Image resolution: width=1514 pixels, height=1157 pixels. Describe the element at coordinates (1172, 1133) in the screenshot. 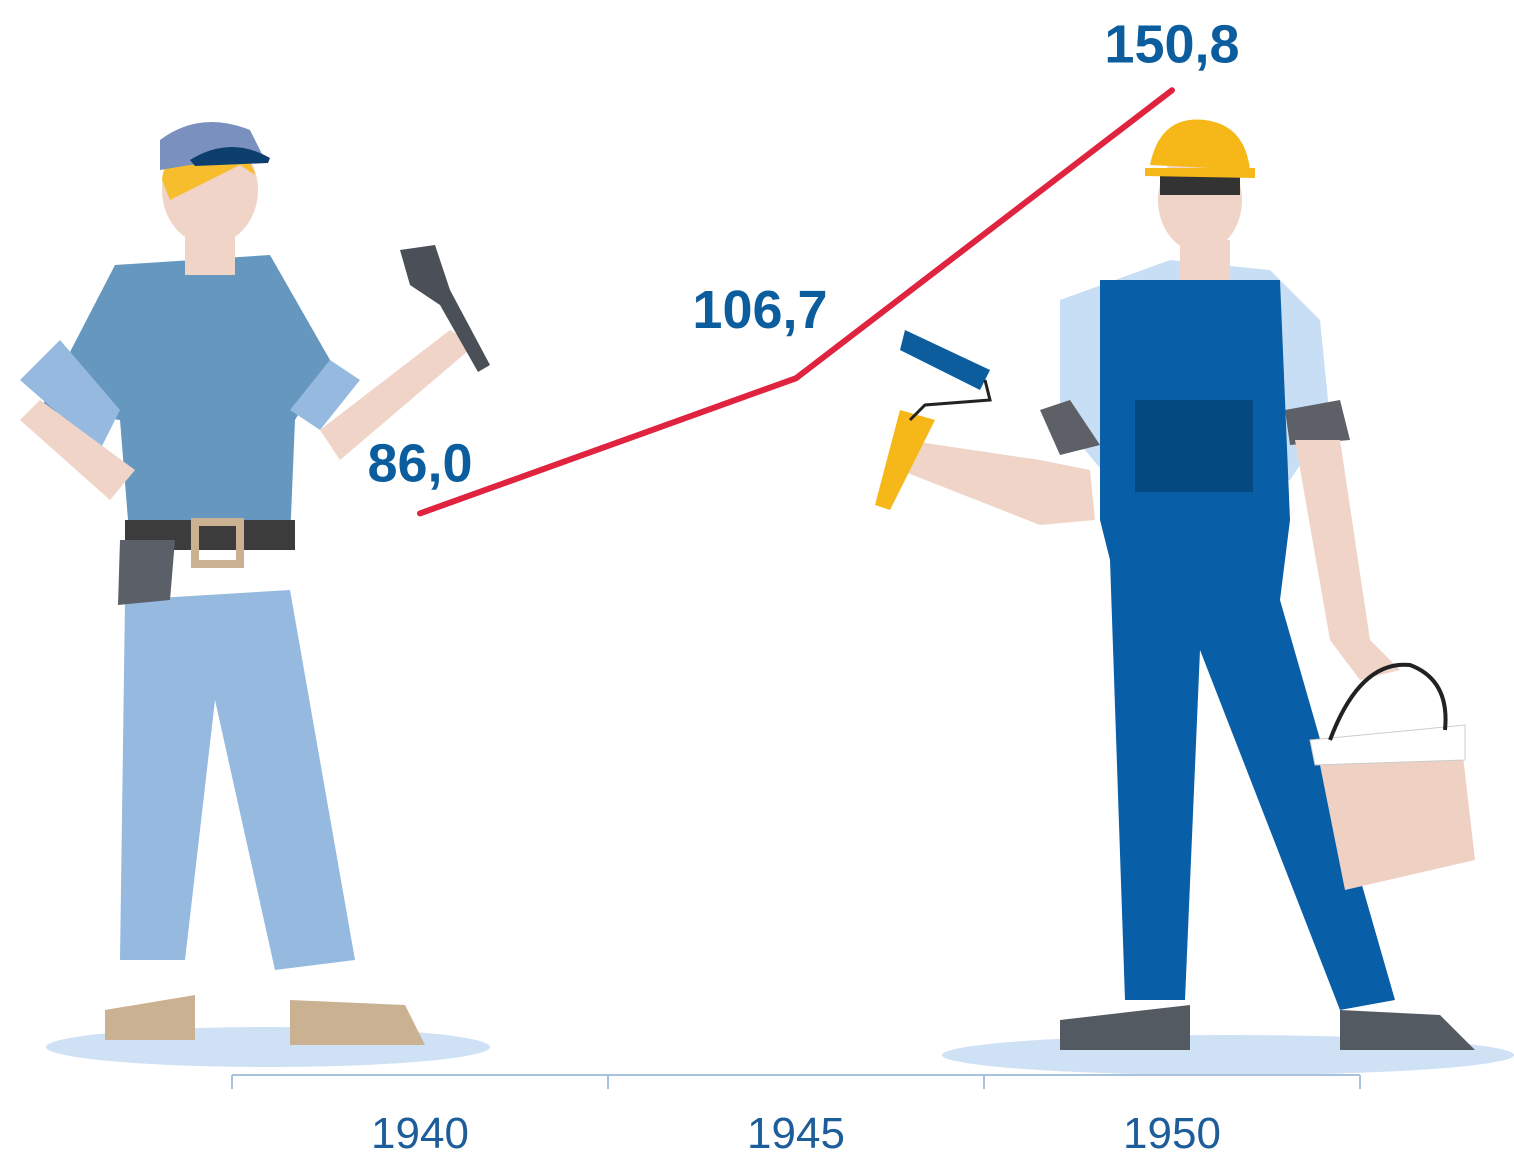

I see `x-tick-label: 1950` at that location.